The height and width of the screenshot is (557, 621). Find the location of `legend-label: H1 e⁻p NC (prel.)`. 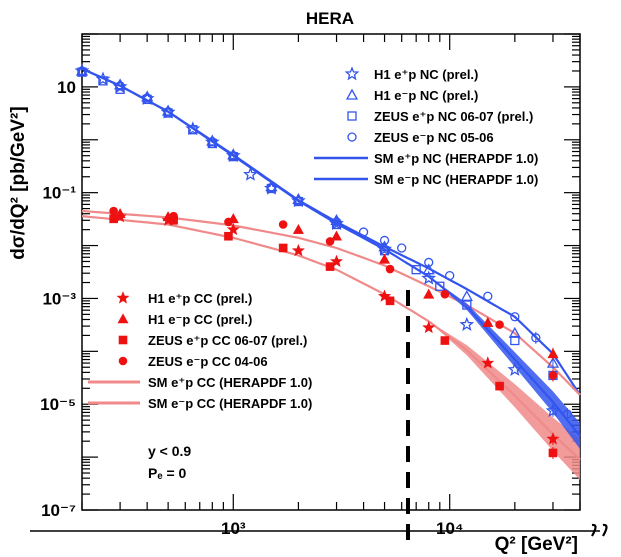

legend-label: H1 e⁻p NC (prel.) is located at coordinates (426, 95).